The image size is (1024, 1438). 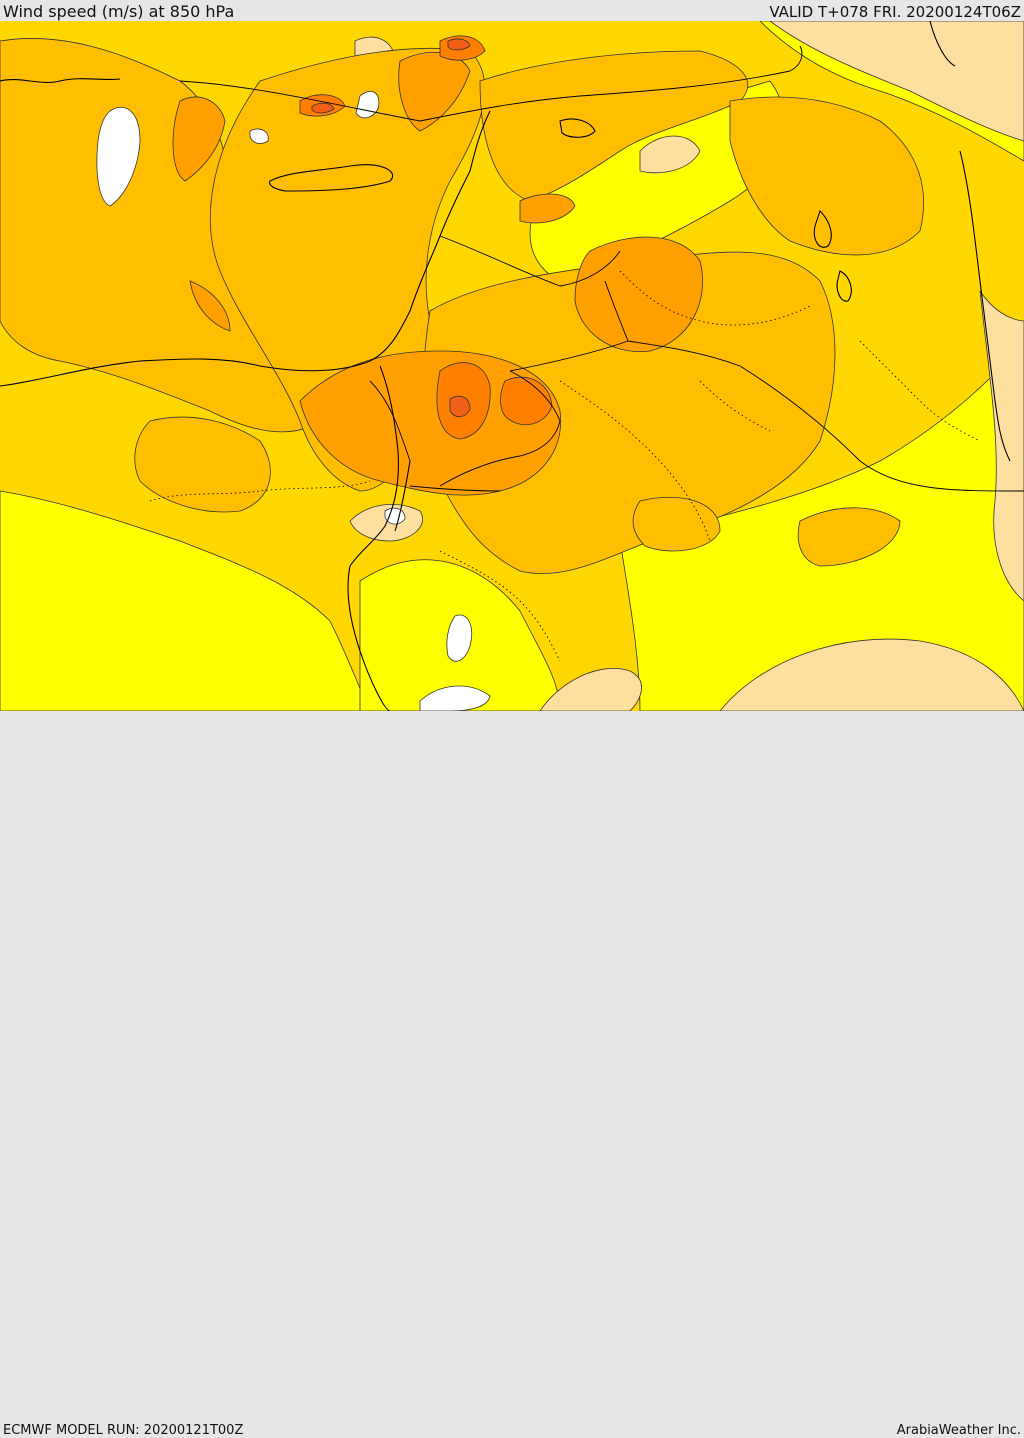 What do you see at coordinates (895, 12) in the screenshot?
I see `valid-time: VALID T+078 FRI. 20200124T06Z` at bounding box center [895, 12].